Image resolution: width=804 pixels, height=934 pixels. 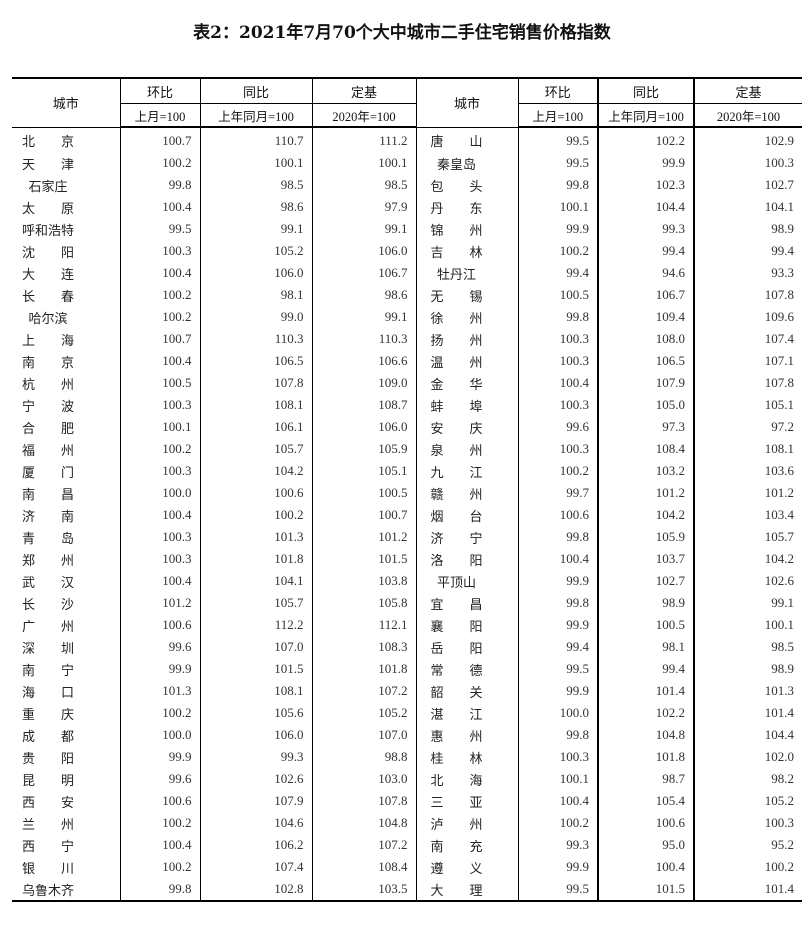 I want to click on city-name-text: 杭州, so click(x=48, y=385).